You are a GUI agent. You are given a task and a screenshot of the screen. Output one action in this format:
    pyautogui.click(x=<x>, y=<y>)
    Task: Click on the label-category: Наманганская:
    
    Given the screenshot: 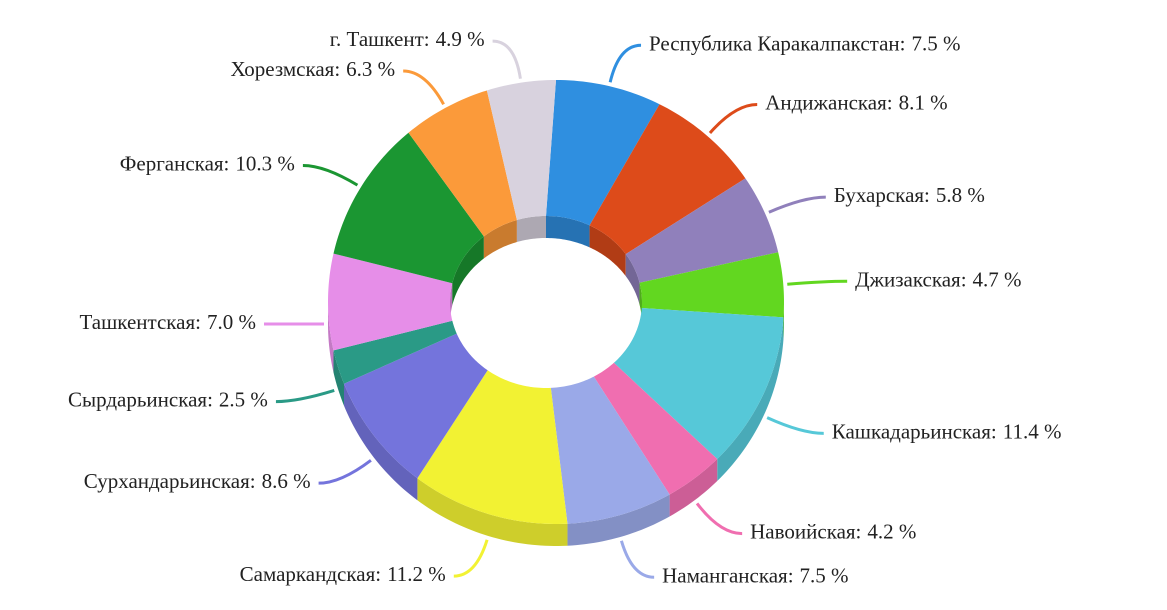 What is the action you would take?
    pyautogui.click(x=727, y=575)
    